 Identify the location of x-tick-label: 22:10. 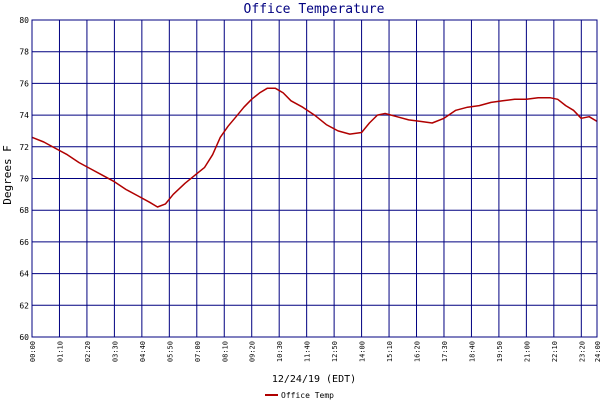
(555, 351).